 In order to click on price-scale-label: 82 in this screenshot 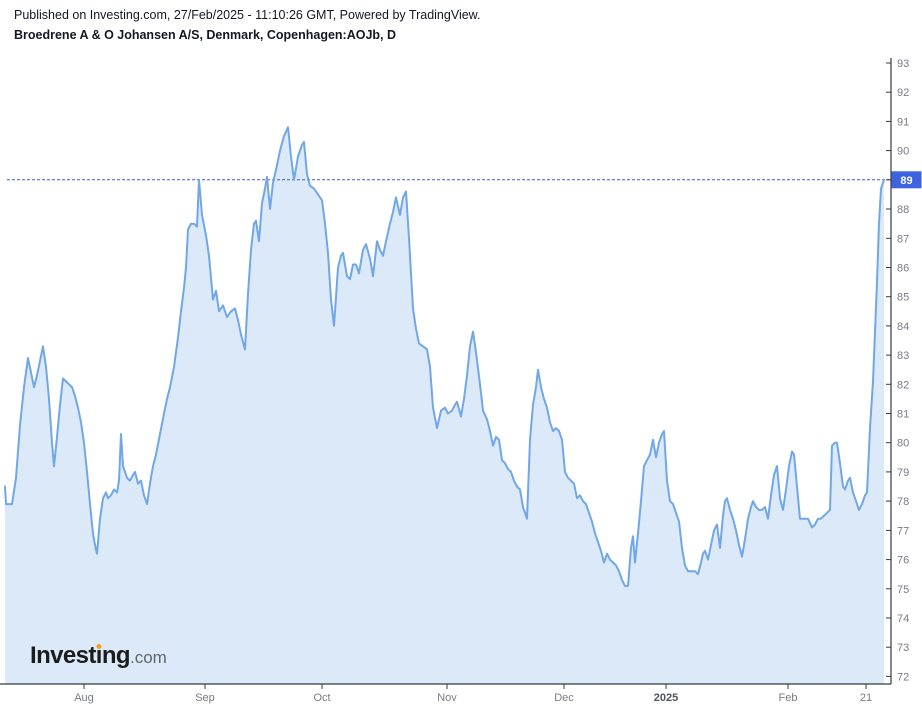, I will do `click(903, 385)`.